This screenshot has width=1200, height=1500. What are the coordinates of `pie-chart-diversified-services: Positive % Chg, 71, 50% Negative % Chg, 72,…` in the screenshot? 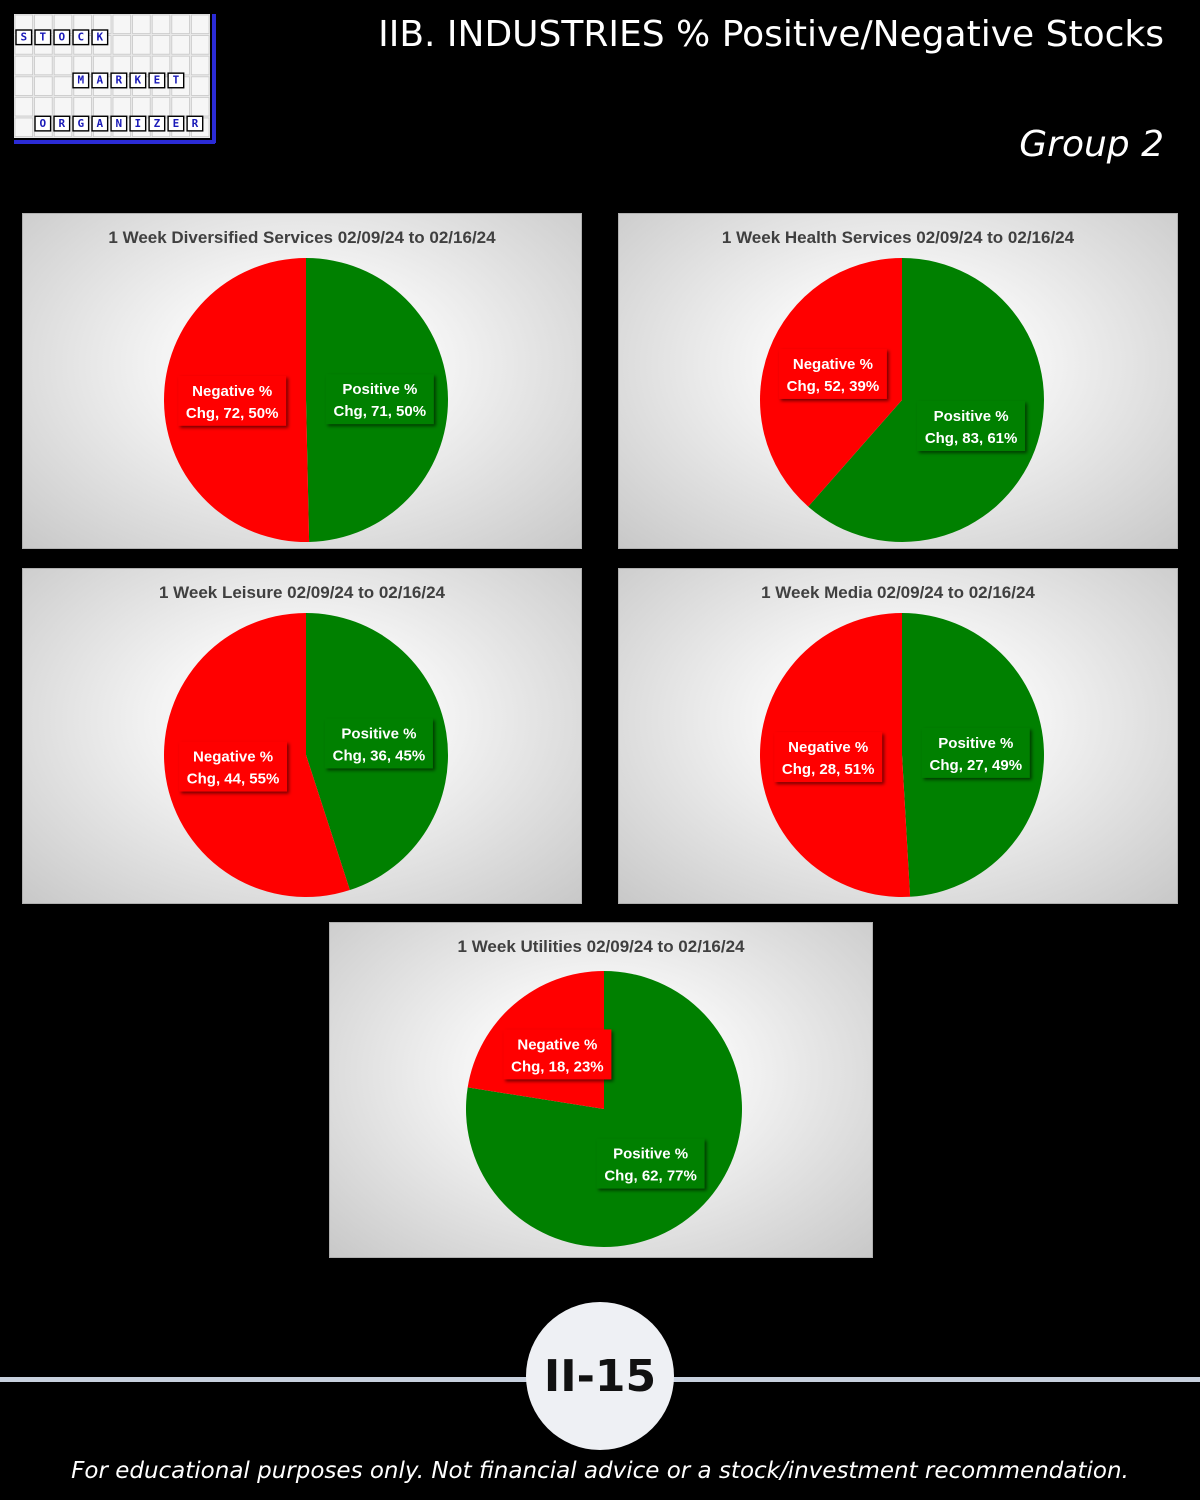 It's located at (305, 400).